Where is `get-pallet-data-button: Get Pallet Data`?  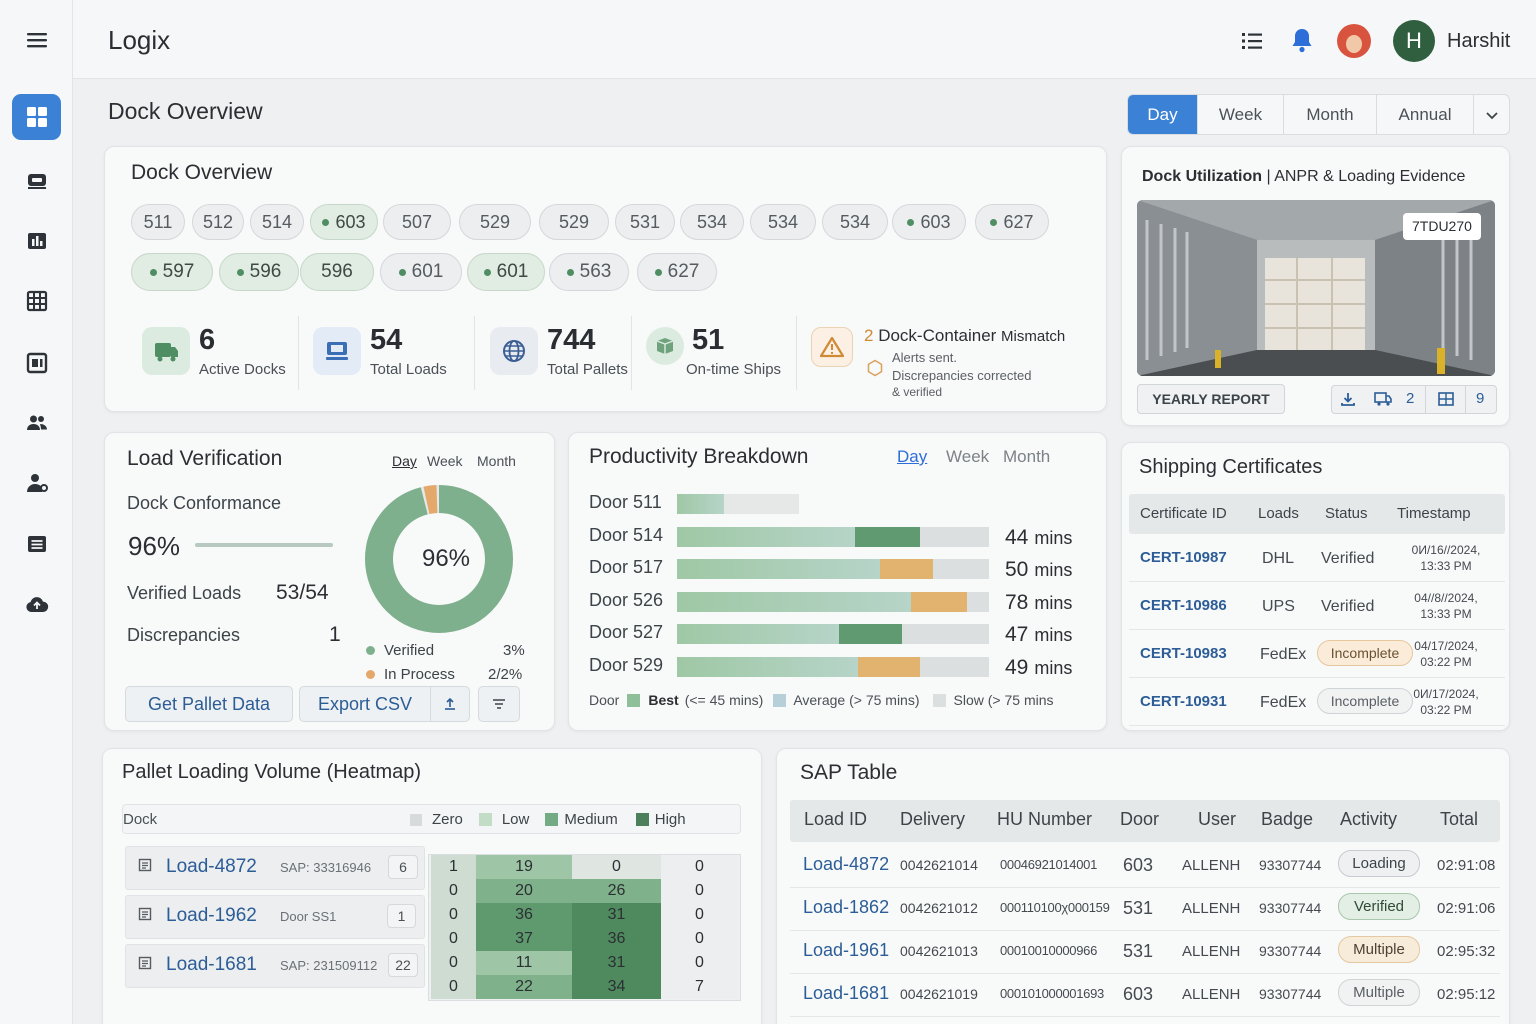
get-pallet-data-button: Get Pallet Data is located at coordinates (209, 704).